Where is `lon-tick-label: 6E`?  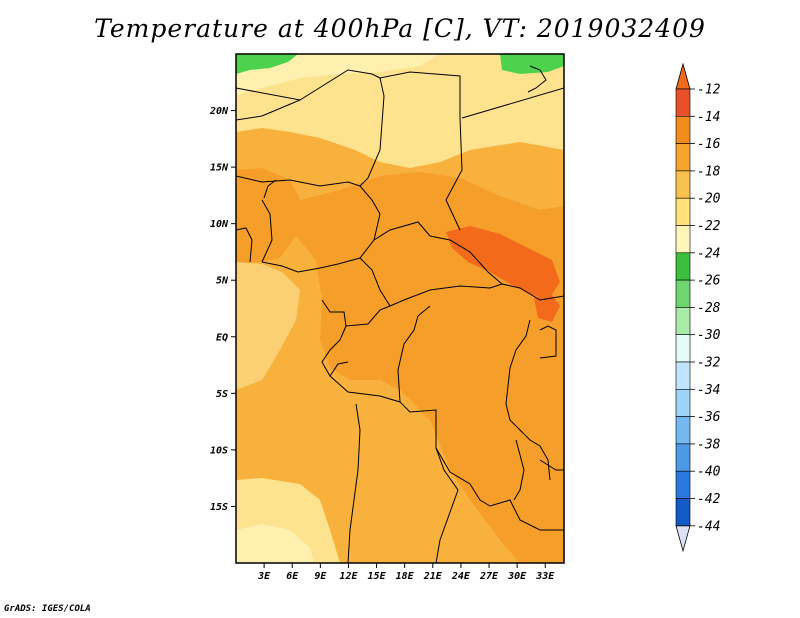
lon-tick-label: 6E is located at coordinates (292, 576).